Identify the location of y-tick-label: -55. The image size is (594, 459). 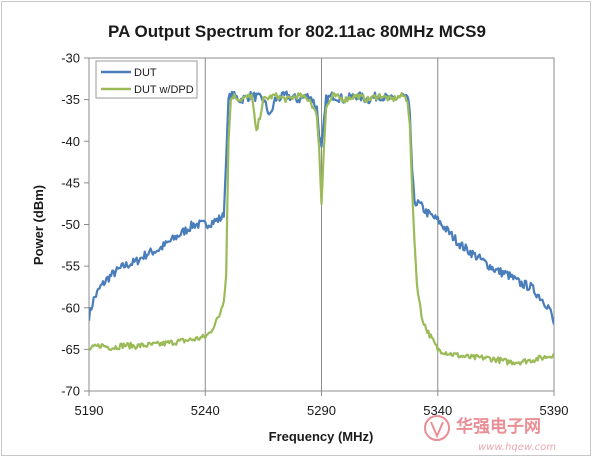
(70, 266).